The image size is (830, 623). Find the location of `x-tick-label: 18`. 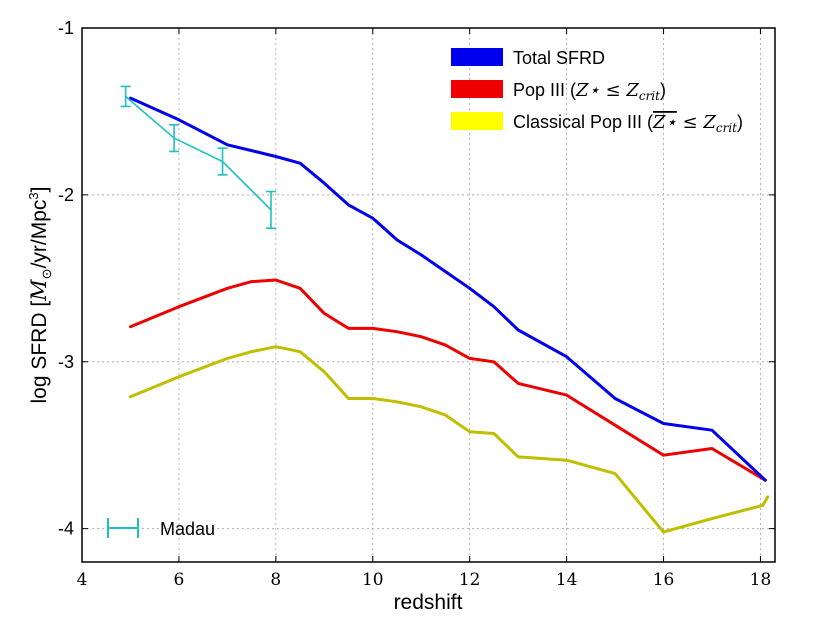

x-tick-label: 18 is located at coordinates (761, 580).